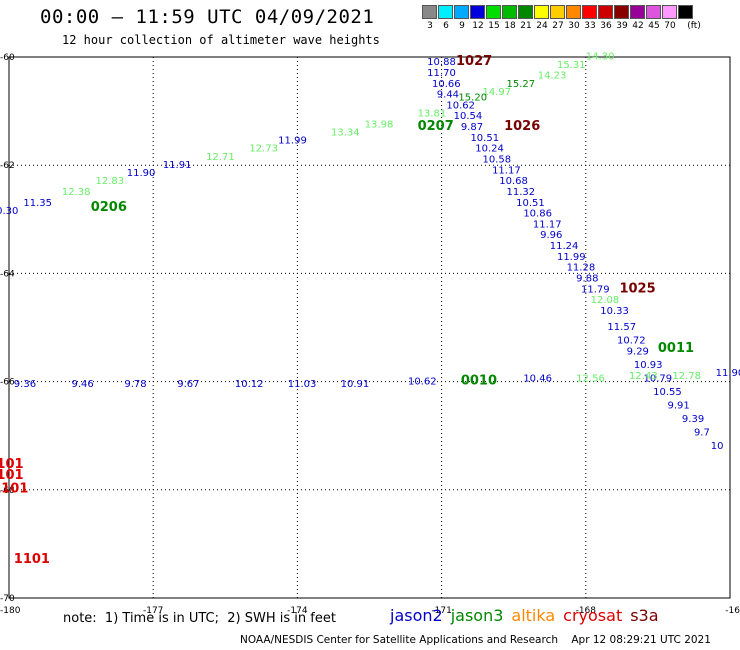  I want to click on wave-height-value: 10.86, so click(537, 214).